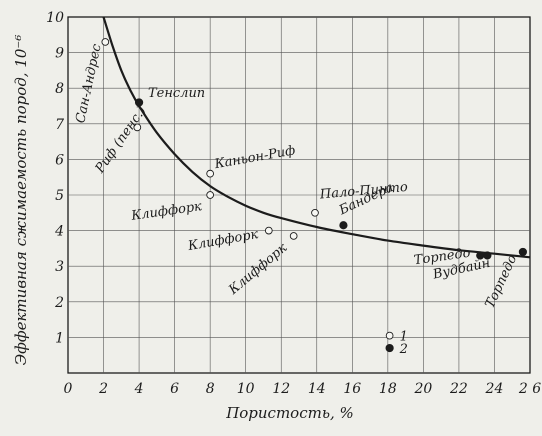  I want to click on x-tick-label: 4, so click(139, 389).